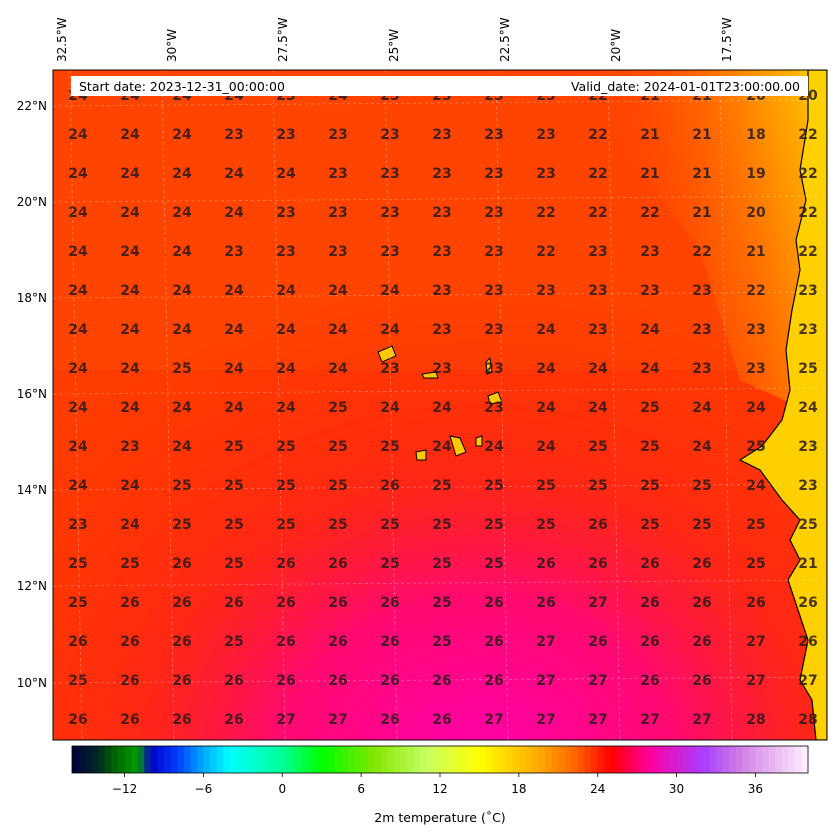 The image size is (837, 837). Describe the element at coordinates (430, 375) in the screenshot. I see `island-sao-nicolau` at that location.